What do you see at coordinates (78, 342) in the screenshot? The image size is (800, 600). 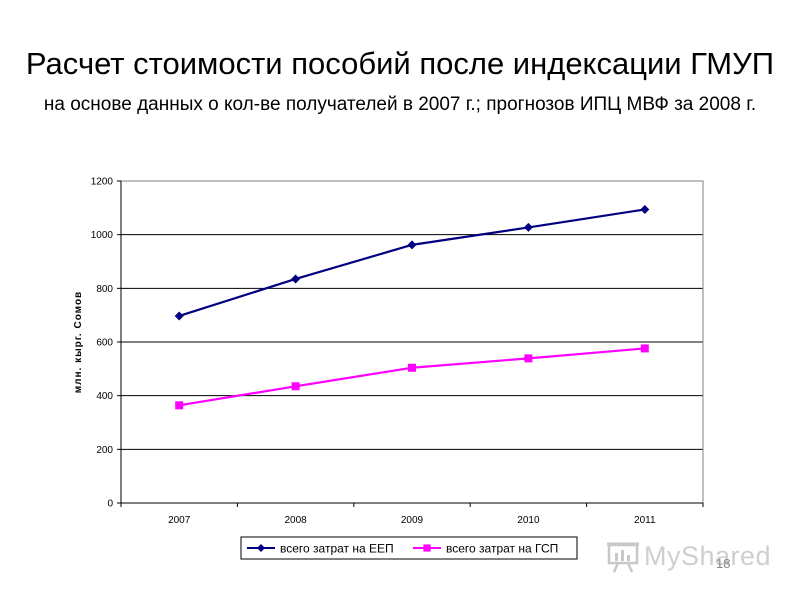 I see `y-axis-label: млн. кырг. Сомов` at bounding box center [78, 342].